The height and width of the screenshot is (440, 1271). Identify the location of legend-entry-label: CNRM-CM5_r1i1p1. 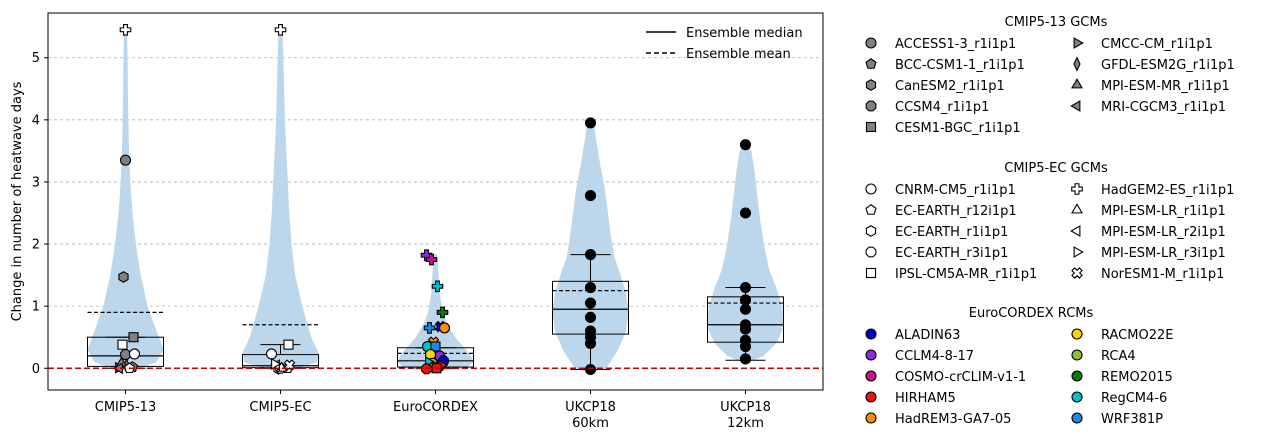
(955, 190).